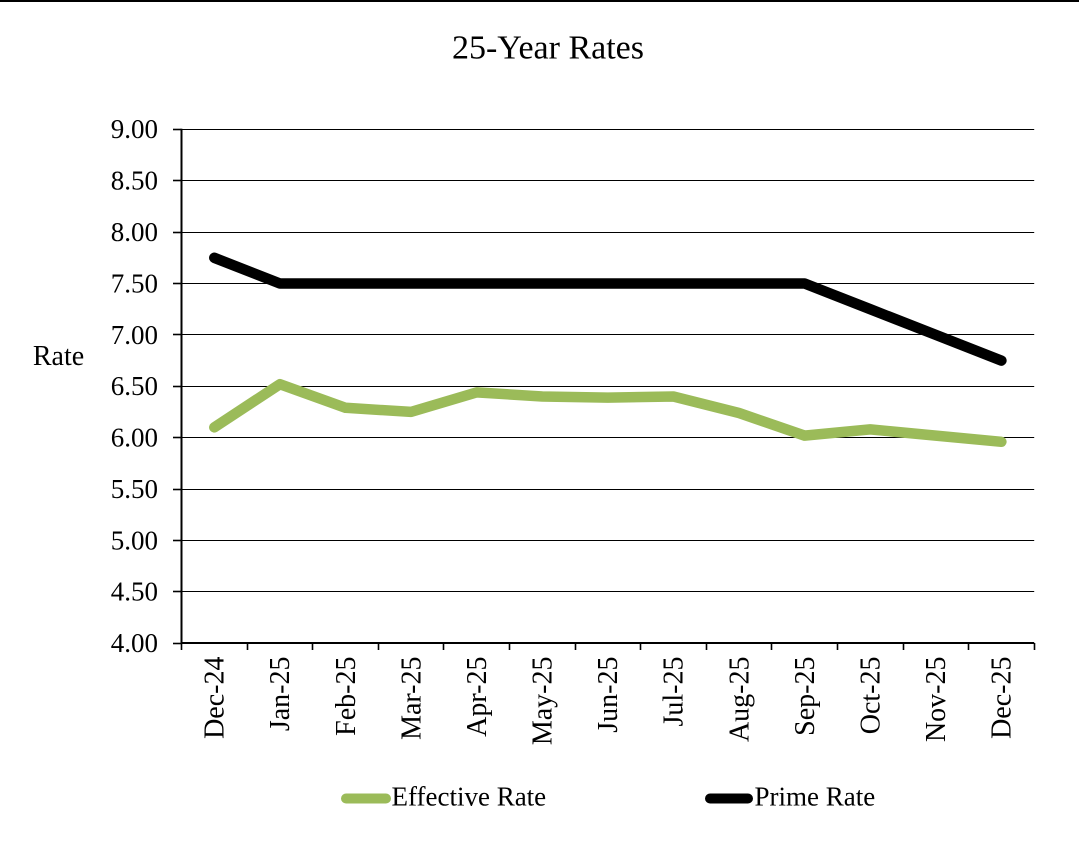 Image resolution: width=1079 pixels, height=863 pixels. I want to click on svg-text: Aug-25, so click(739, 700).